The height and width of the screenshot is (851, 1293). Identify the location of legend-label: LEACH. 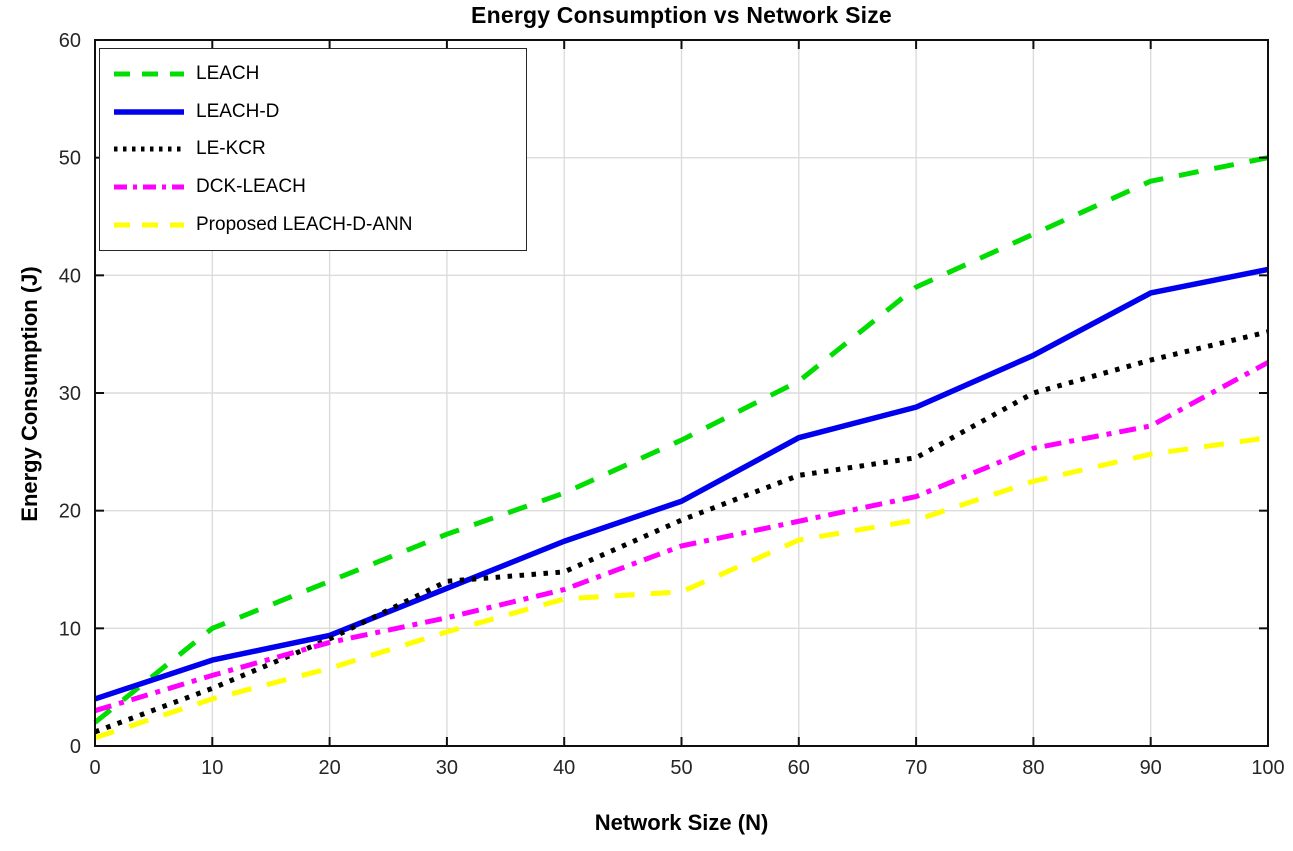
(228, 73).